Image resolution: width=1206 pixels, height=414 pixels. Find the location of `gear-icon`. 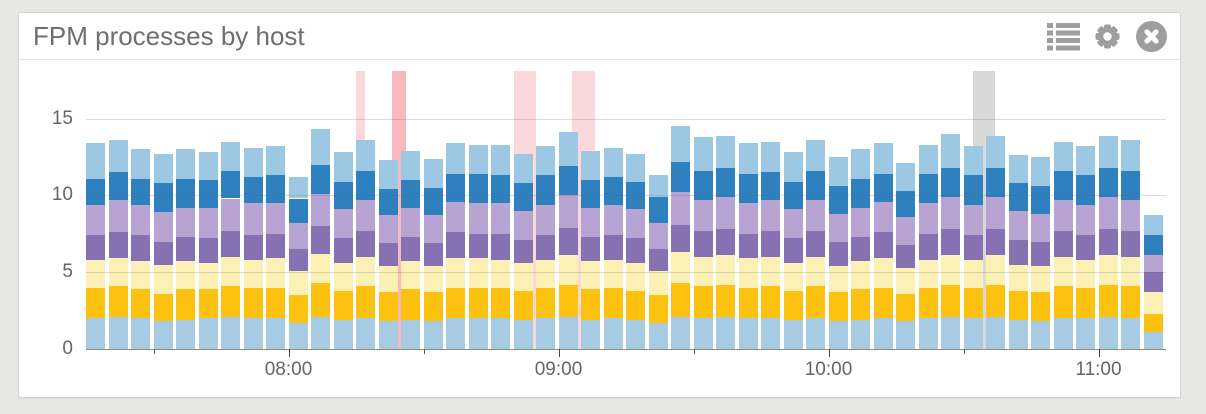

gear-icon is located at coordinates (1107, 36).